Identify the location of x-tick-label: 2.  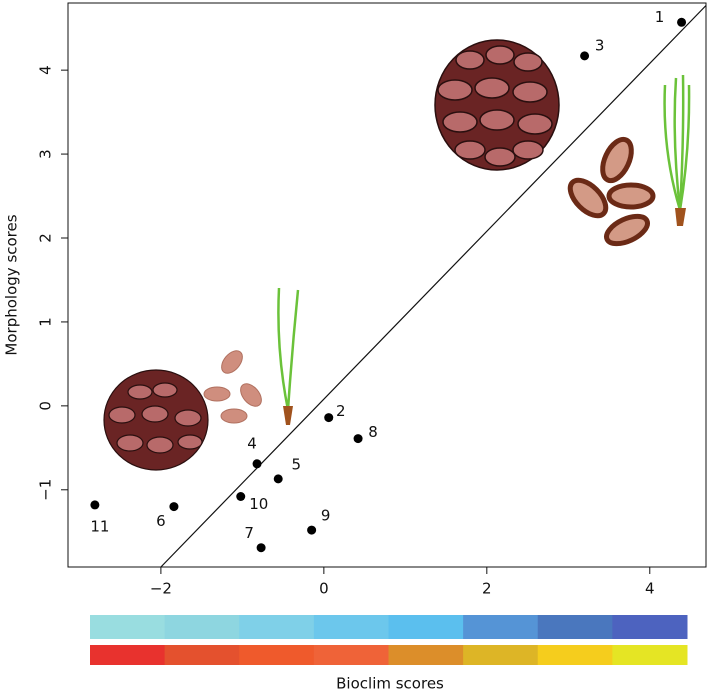
(487, 589).